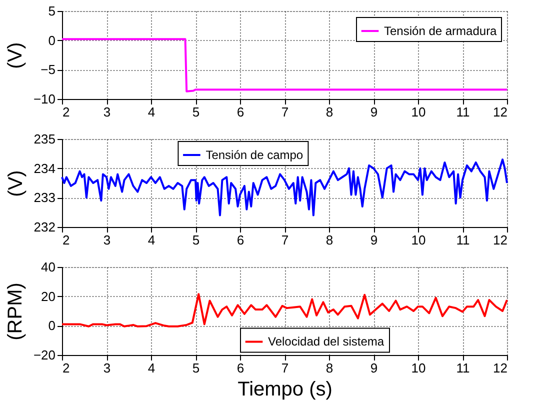 The height and width of the screenshot is (418, 536). What do you see at coordinates (48, 70) in the screenshot?
I see `y-tick-label: −5` at bounding box center [48, 70].